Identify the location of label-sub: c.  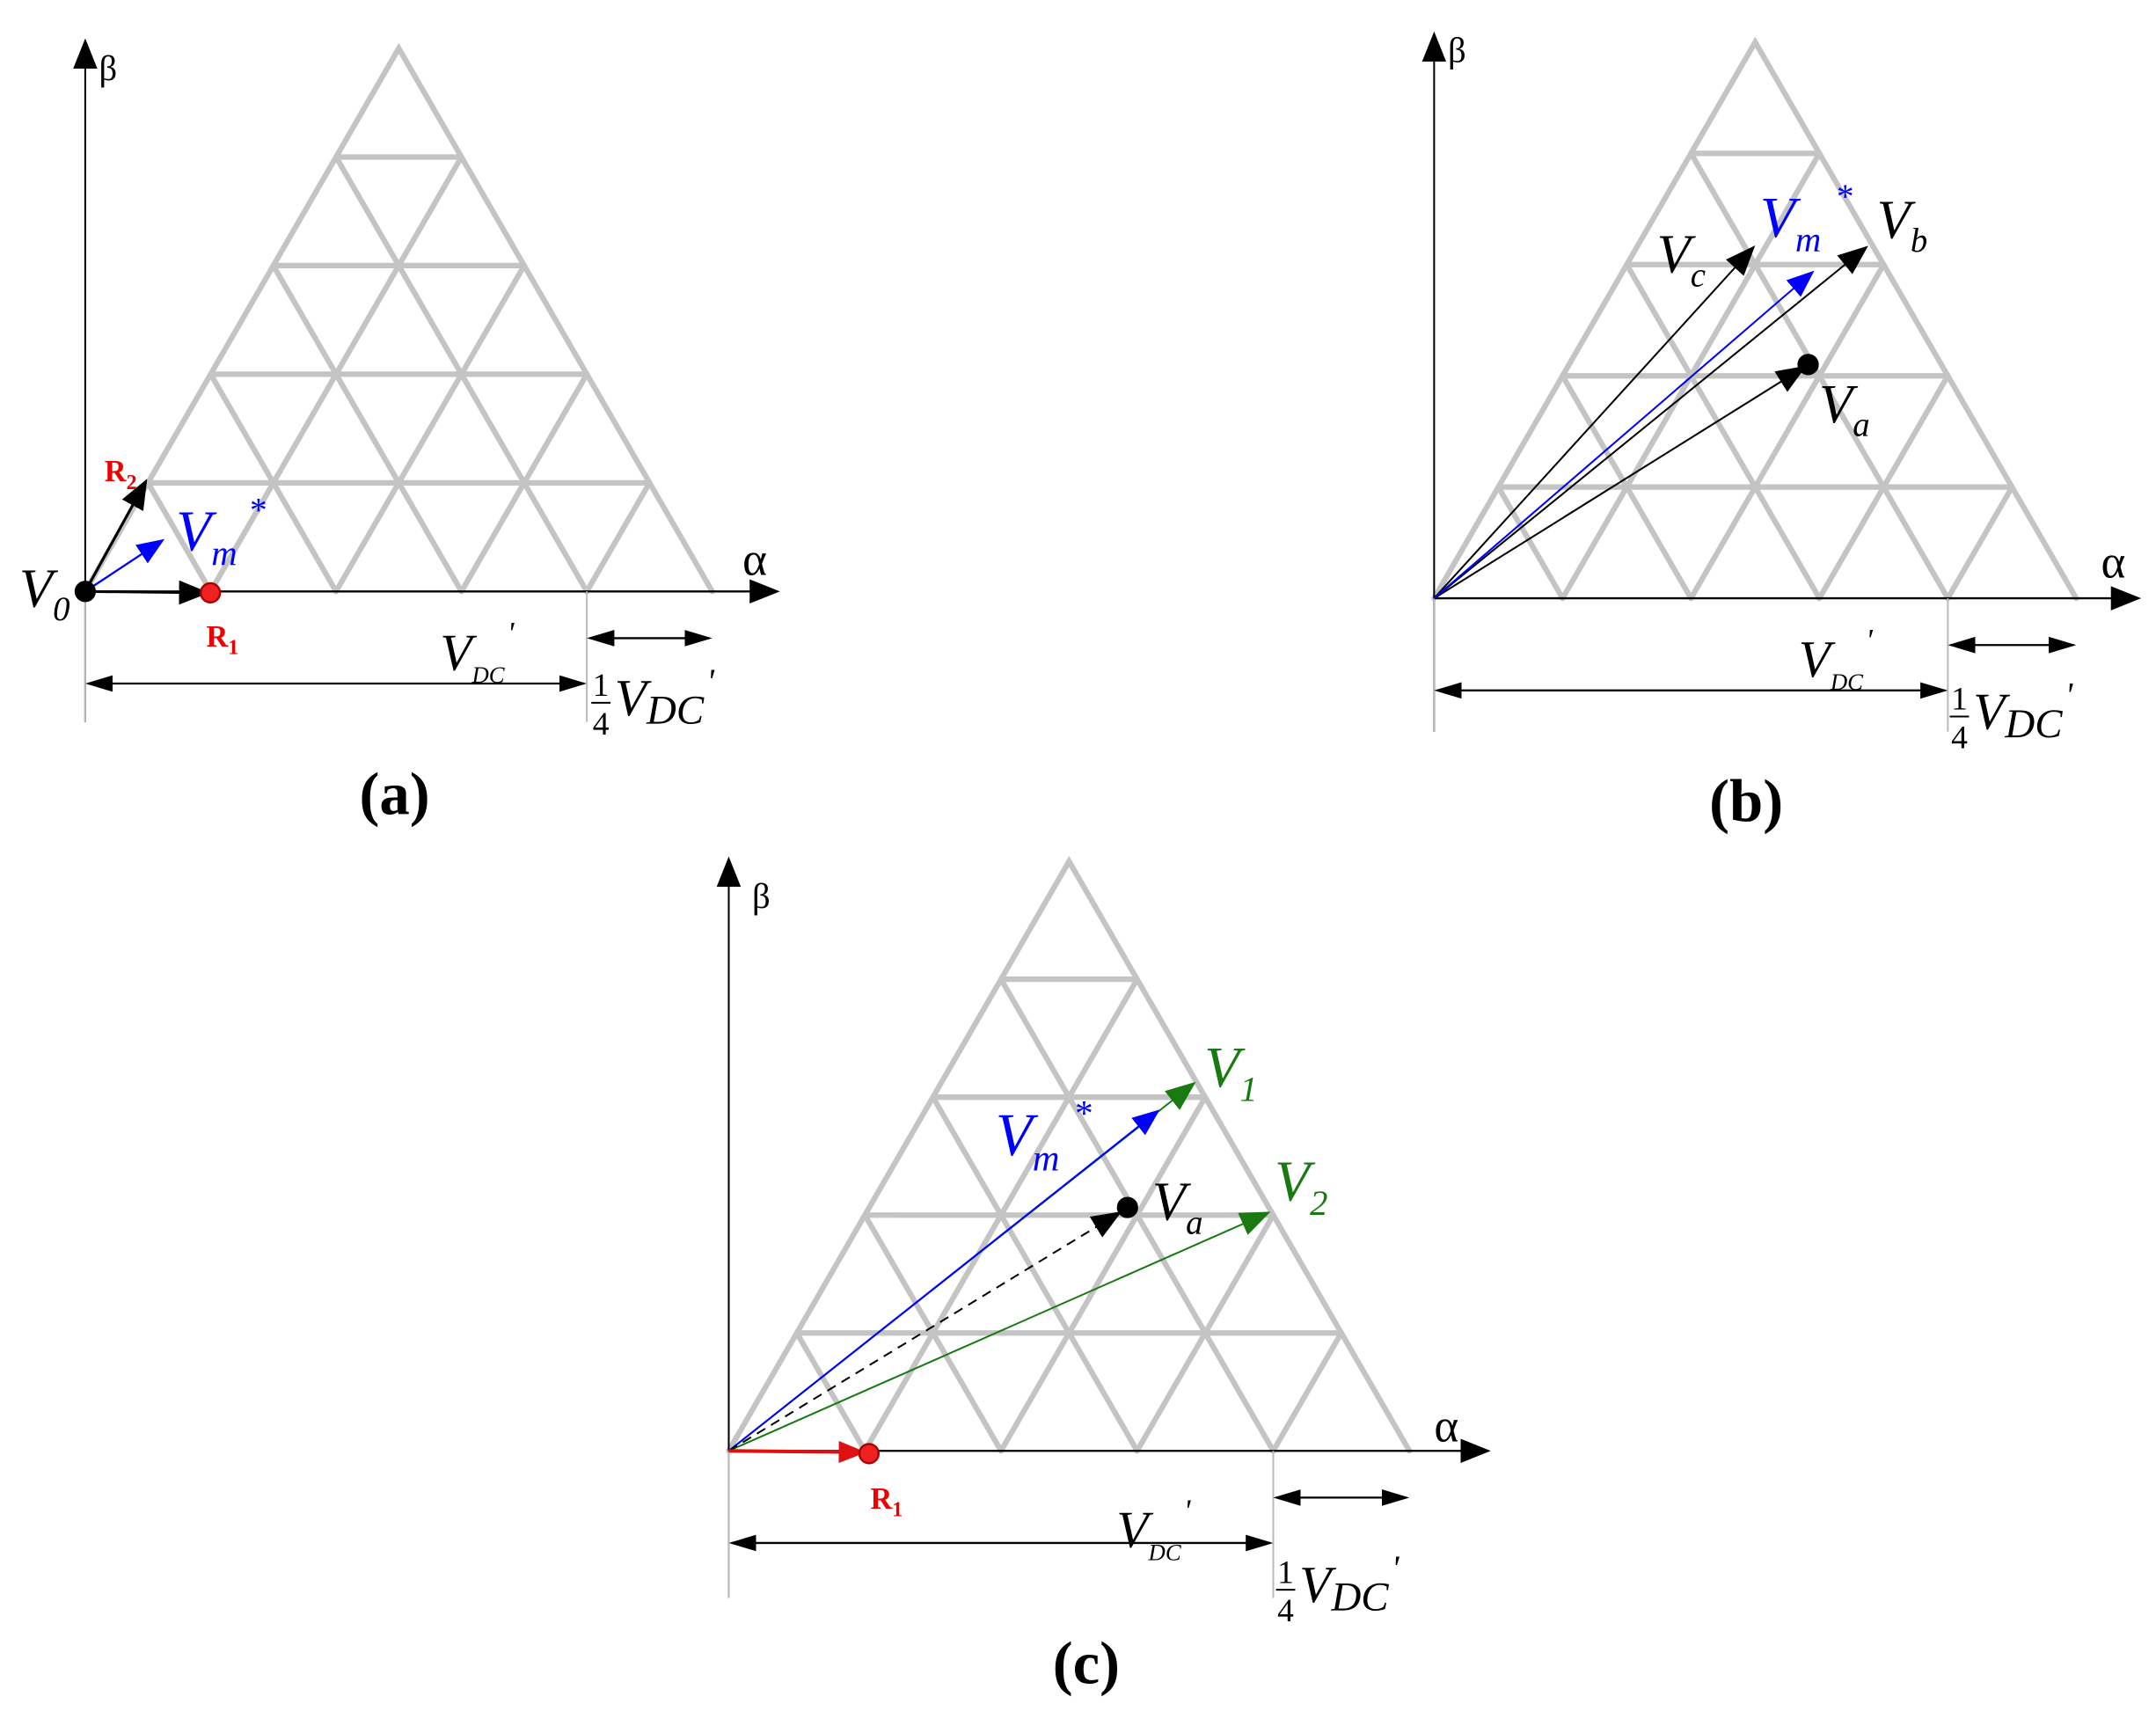
(1698, 275).